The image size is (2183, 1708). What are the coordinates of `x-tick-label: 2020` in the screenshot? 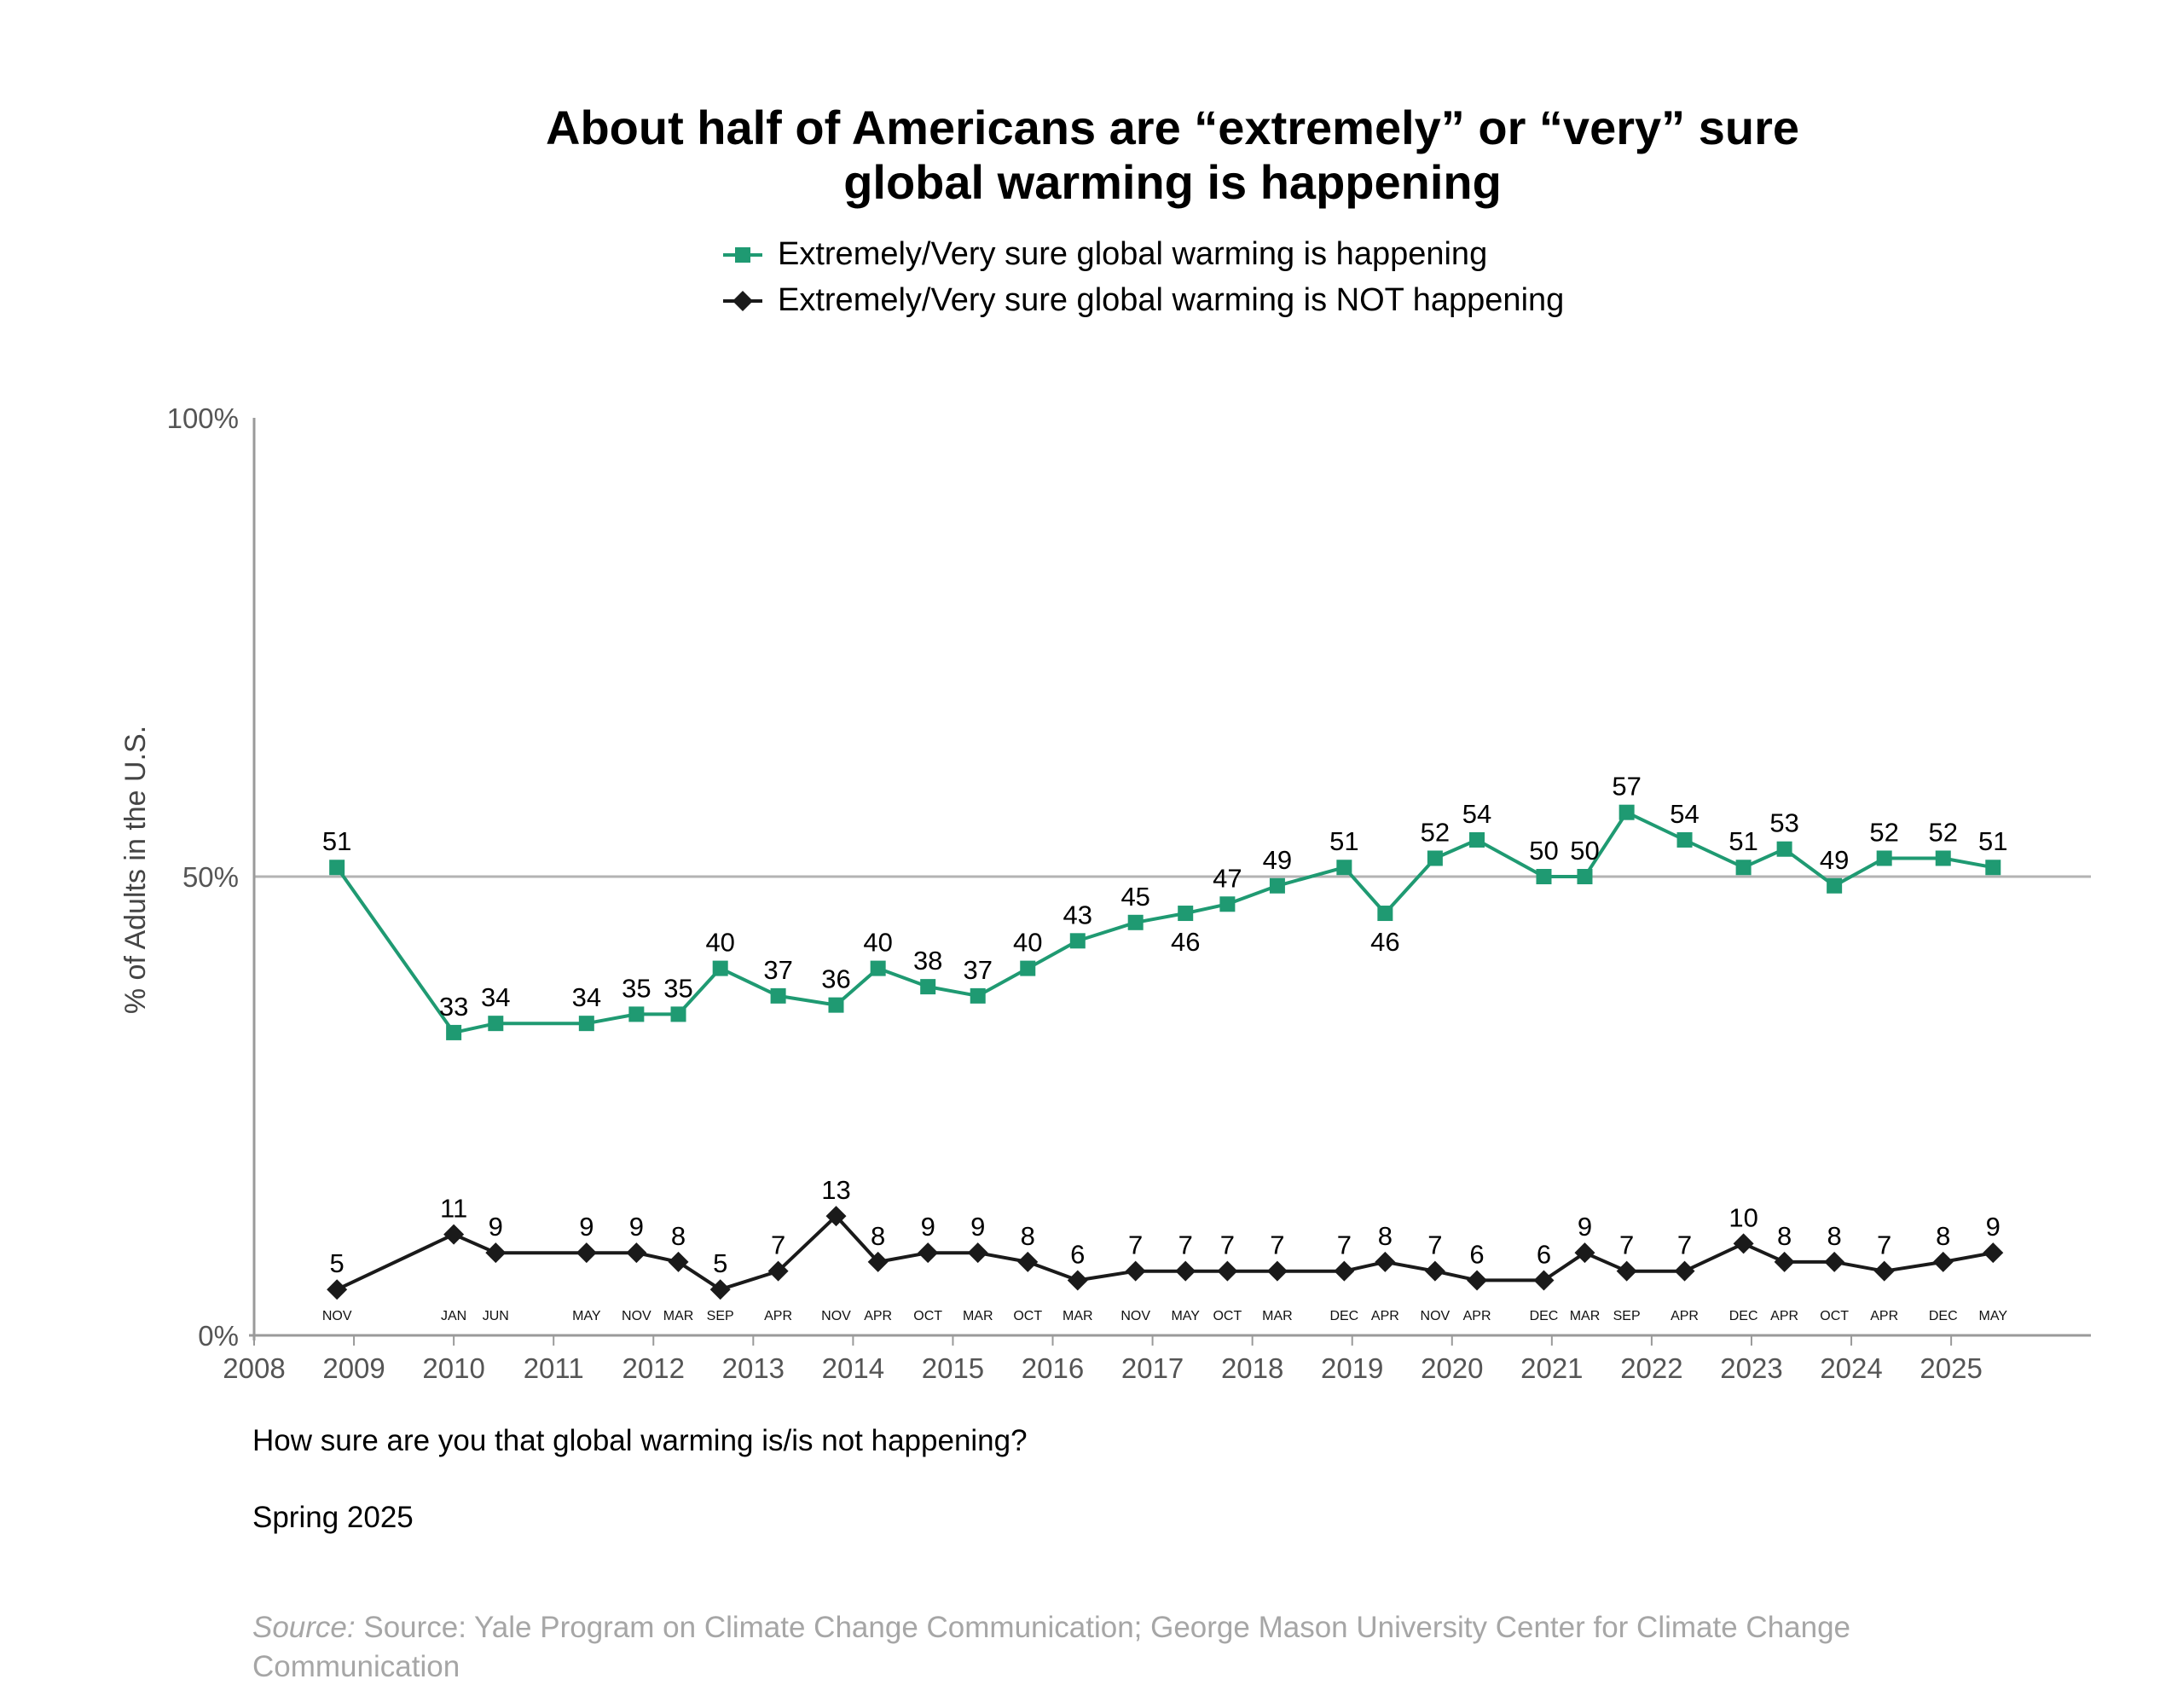 It's located at (1452, 1368).